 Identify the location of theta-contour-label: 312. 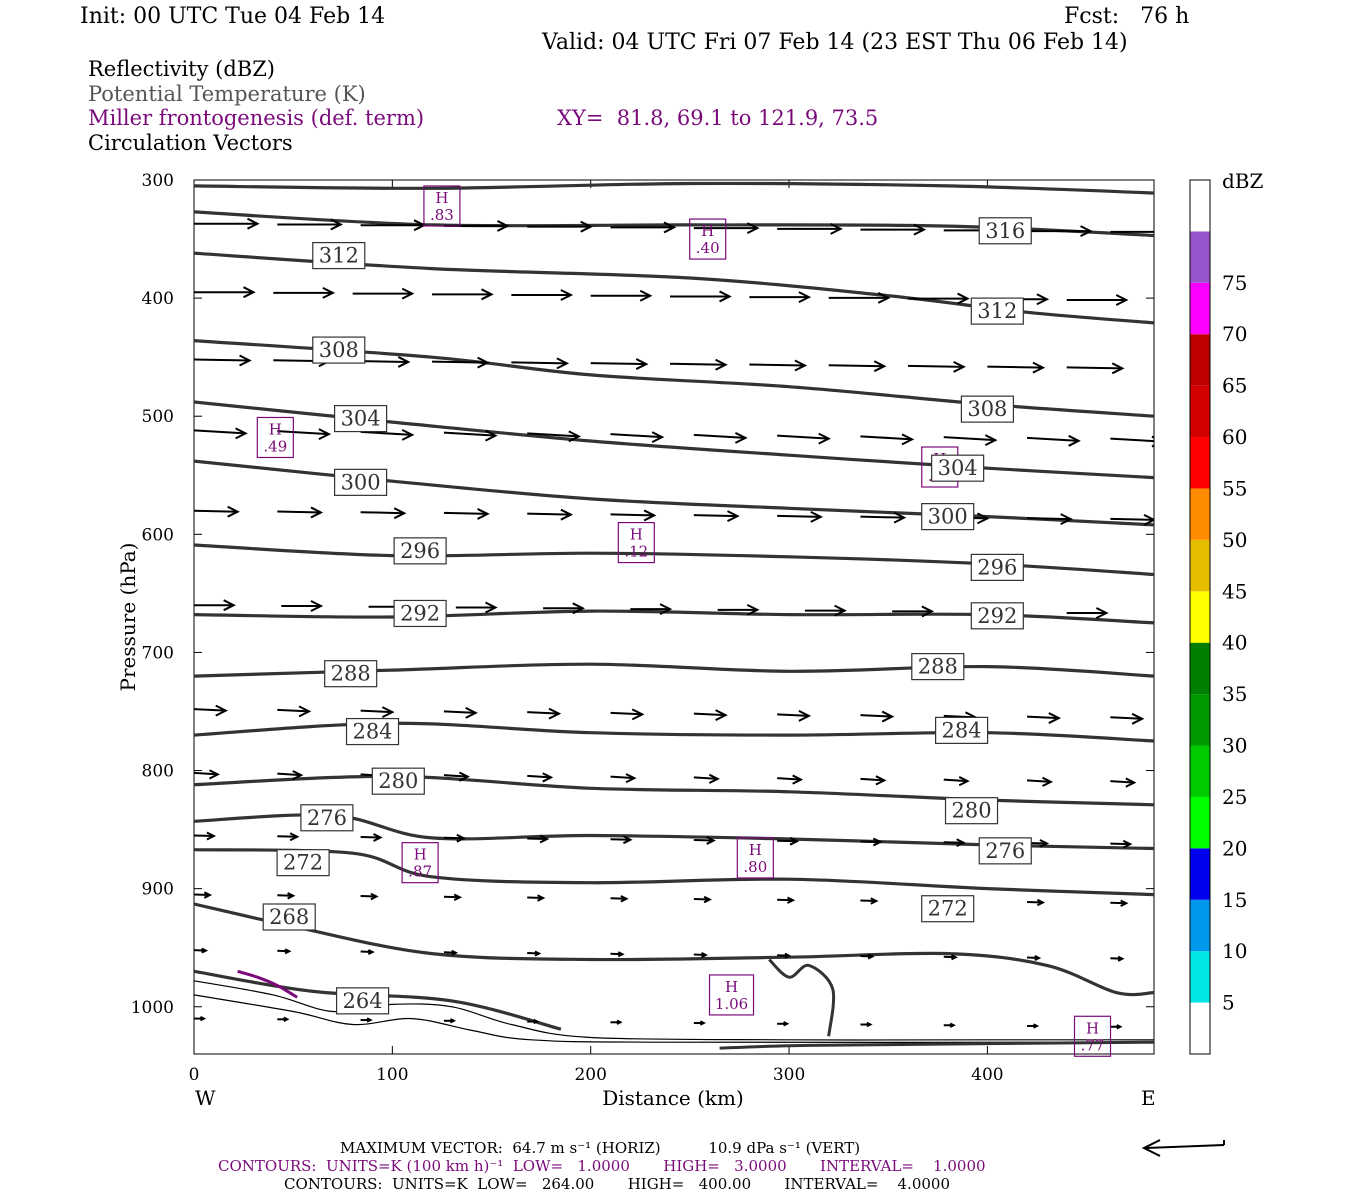
(339, 256).